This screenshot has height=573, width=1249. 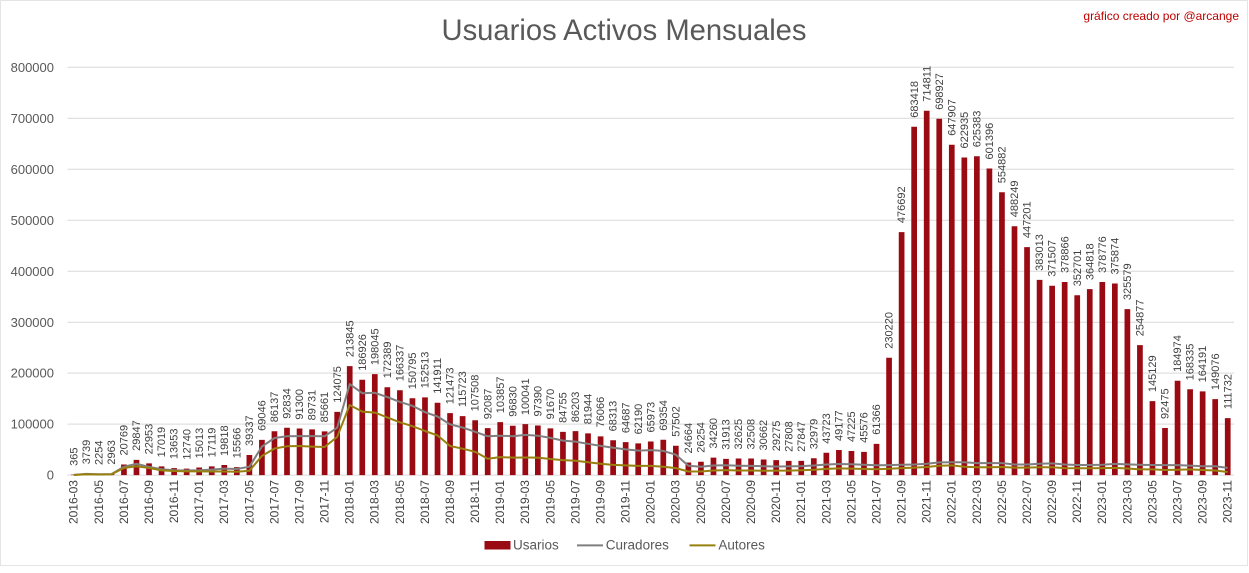 I want to click on svg-text: 2022-07, so click(x=1027, y=502).